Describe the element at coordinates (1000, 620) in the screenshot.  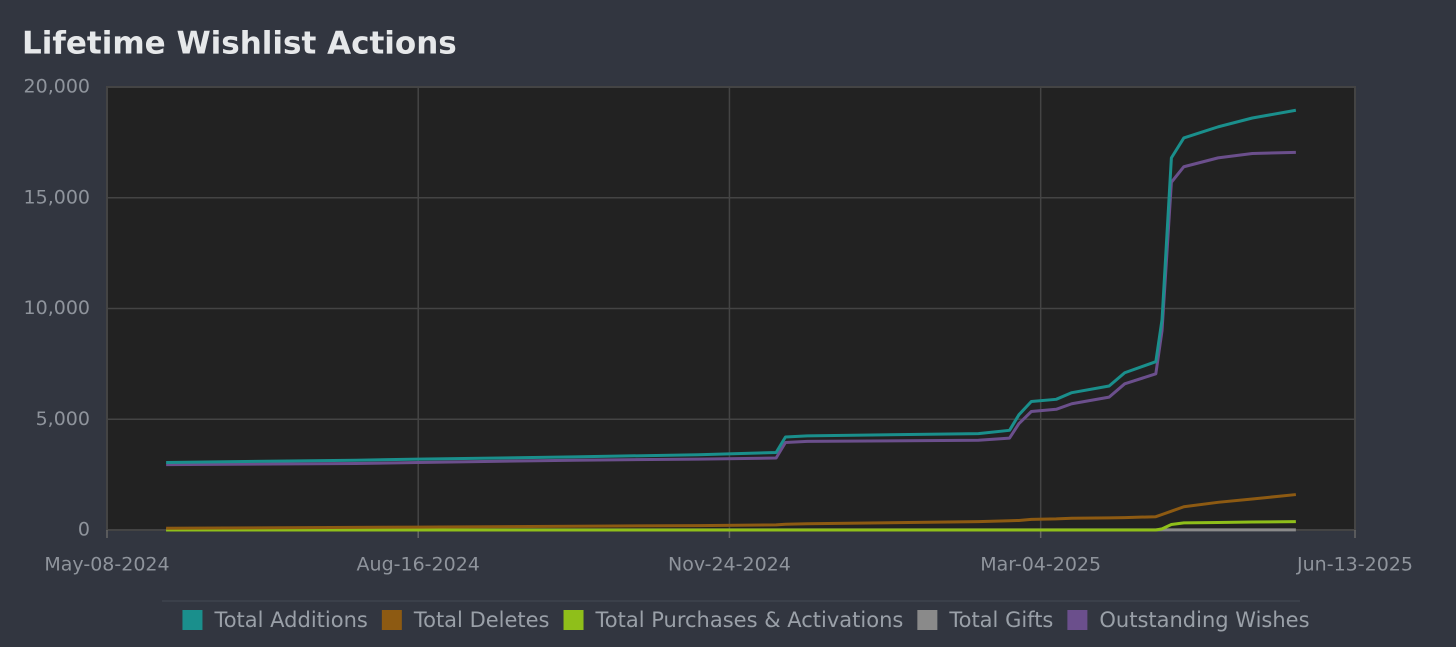
I see `legend-label: Total Gifts` at that location.